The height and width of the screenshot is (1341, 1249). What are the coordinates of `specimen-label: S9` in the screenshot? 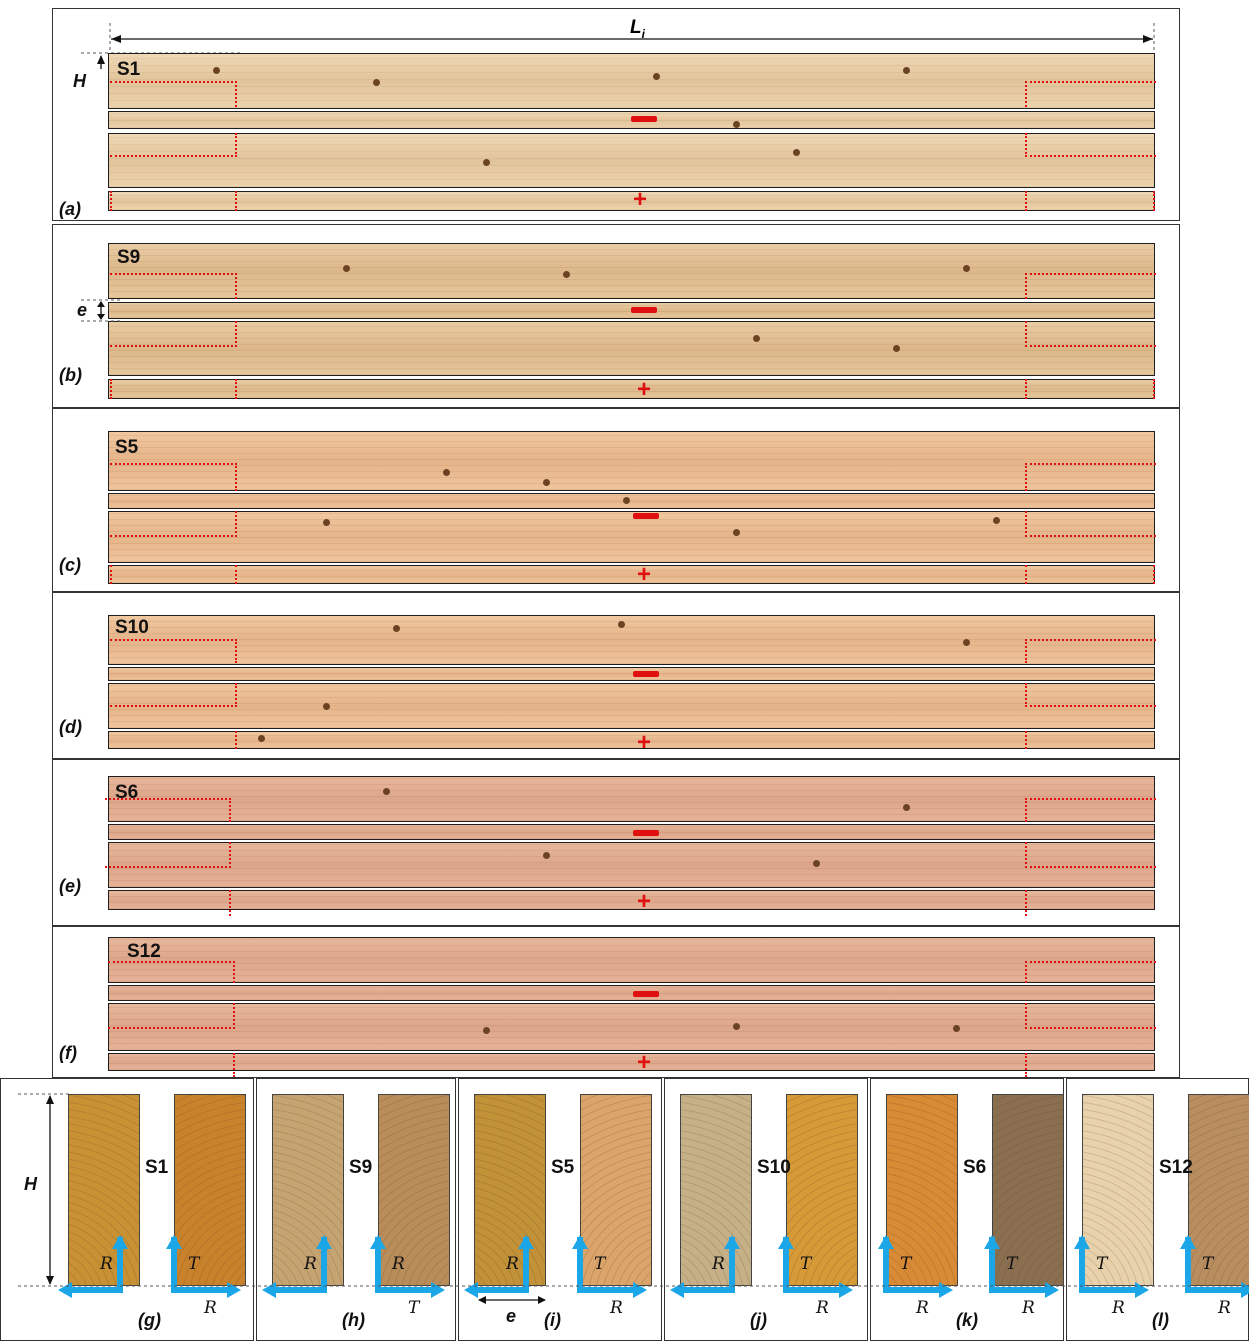 It's located at (128, 258).